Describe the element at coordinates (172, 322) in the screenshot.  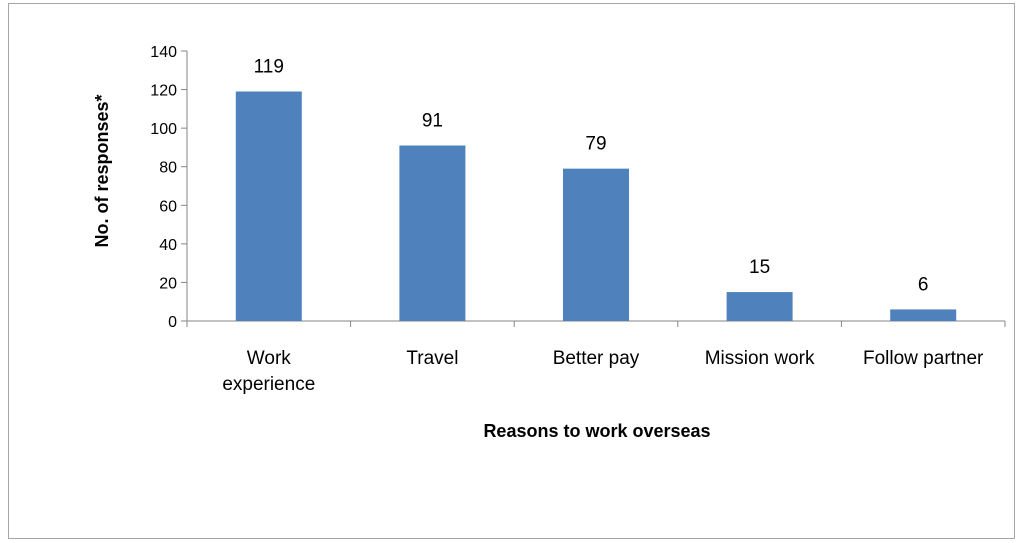
I see `y-tick-label: 0` at that location.